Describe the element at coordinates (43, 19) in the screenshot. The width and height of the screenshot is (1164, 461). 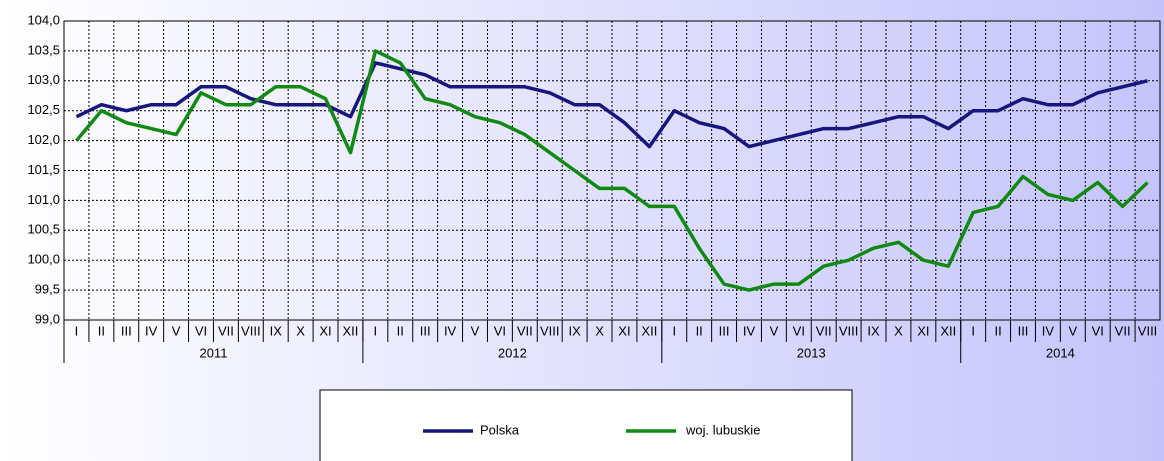
I see `y-tick-label: 104,0` at that location.